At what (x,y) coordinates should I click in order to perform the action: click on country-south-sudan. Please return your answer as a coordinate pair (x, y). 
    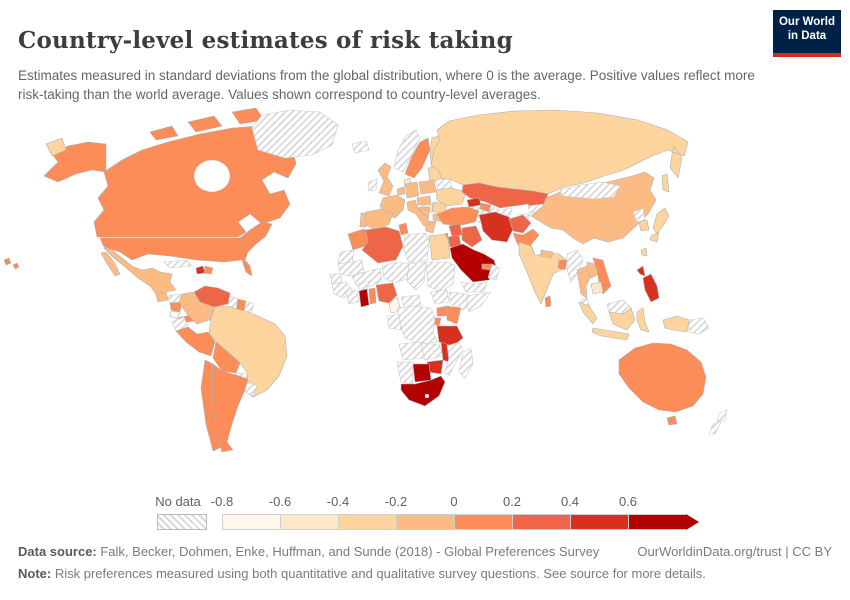
    Looking at the image, I should click on (440, 297).